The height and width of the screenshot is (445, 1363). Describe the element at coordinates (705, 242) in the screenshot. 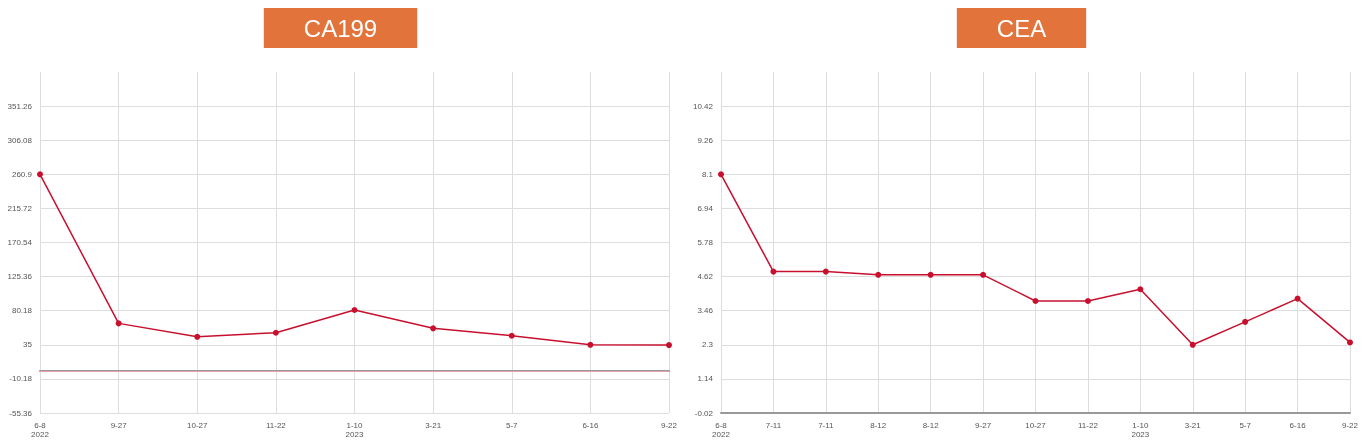

I see `y-tick-label: 5.78` at that location.